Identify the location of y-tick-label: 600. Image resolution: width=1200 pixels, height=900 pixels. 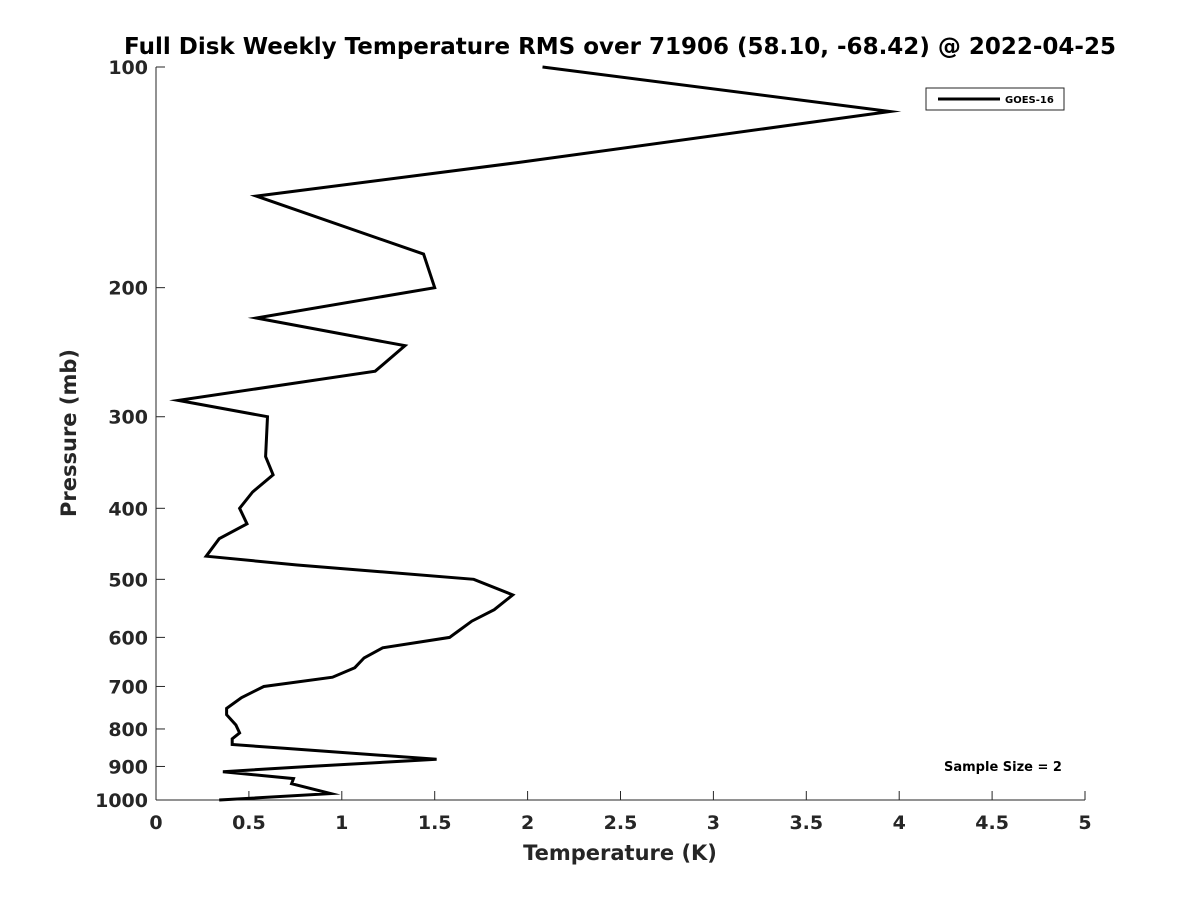
(128, 638).